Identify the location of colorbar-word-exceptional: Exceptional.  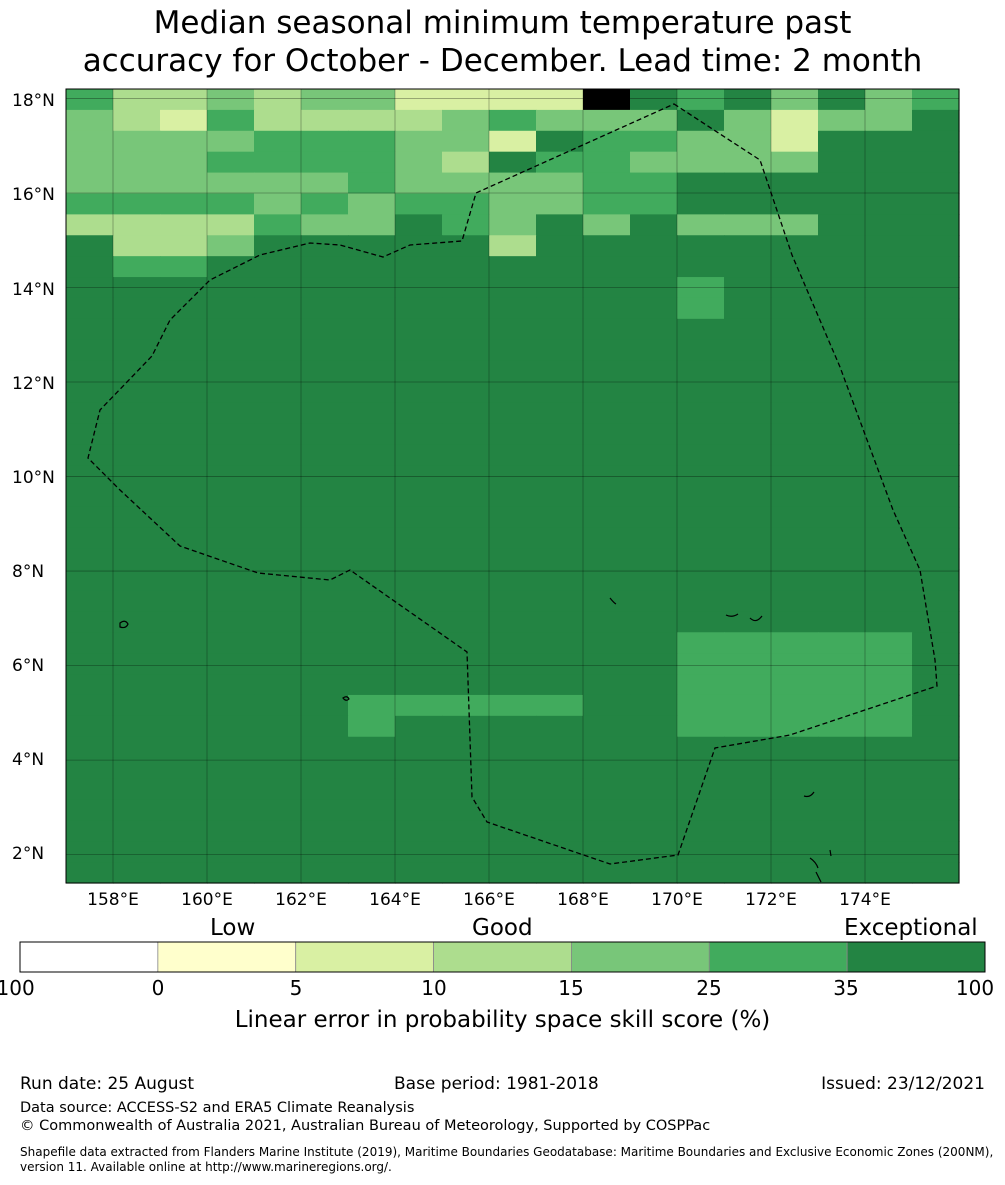
(911, 928).